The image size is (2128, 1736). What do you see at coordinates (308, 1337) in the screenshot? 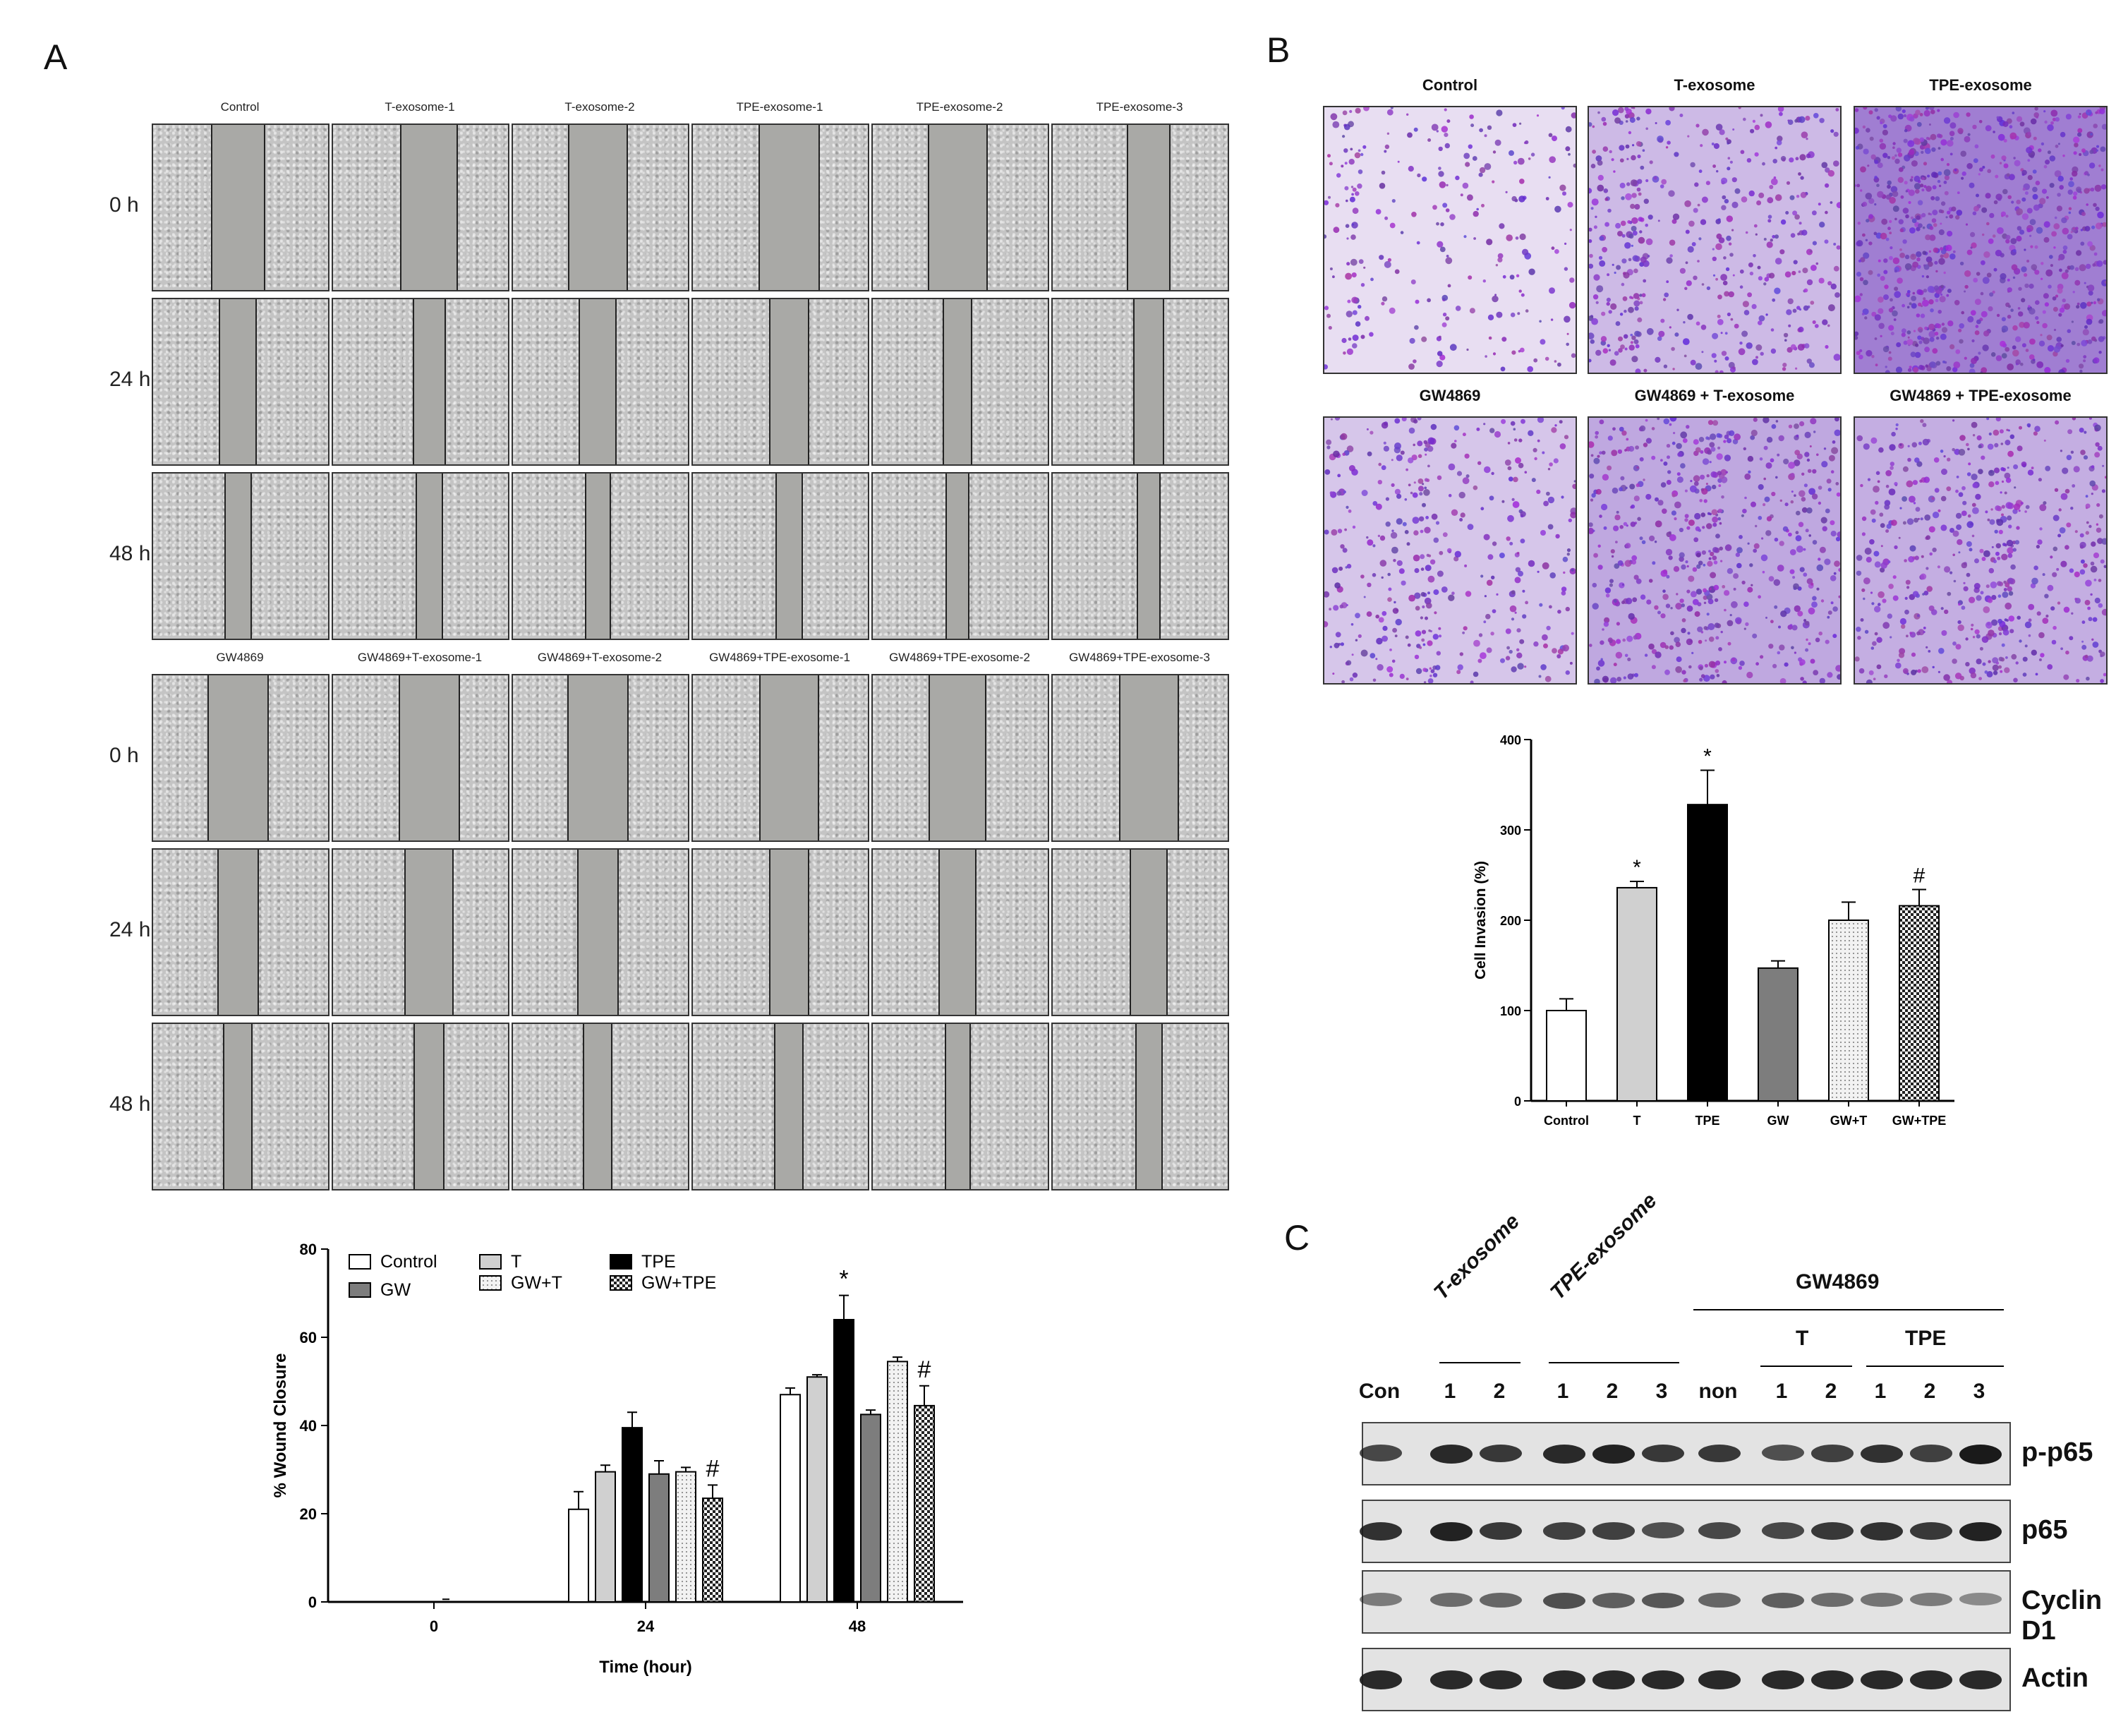
I see `y-tick-label: 60` at bounding box center [308, 1337].